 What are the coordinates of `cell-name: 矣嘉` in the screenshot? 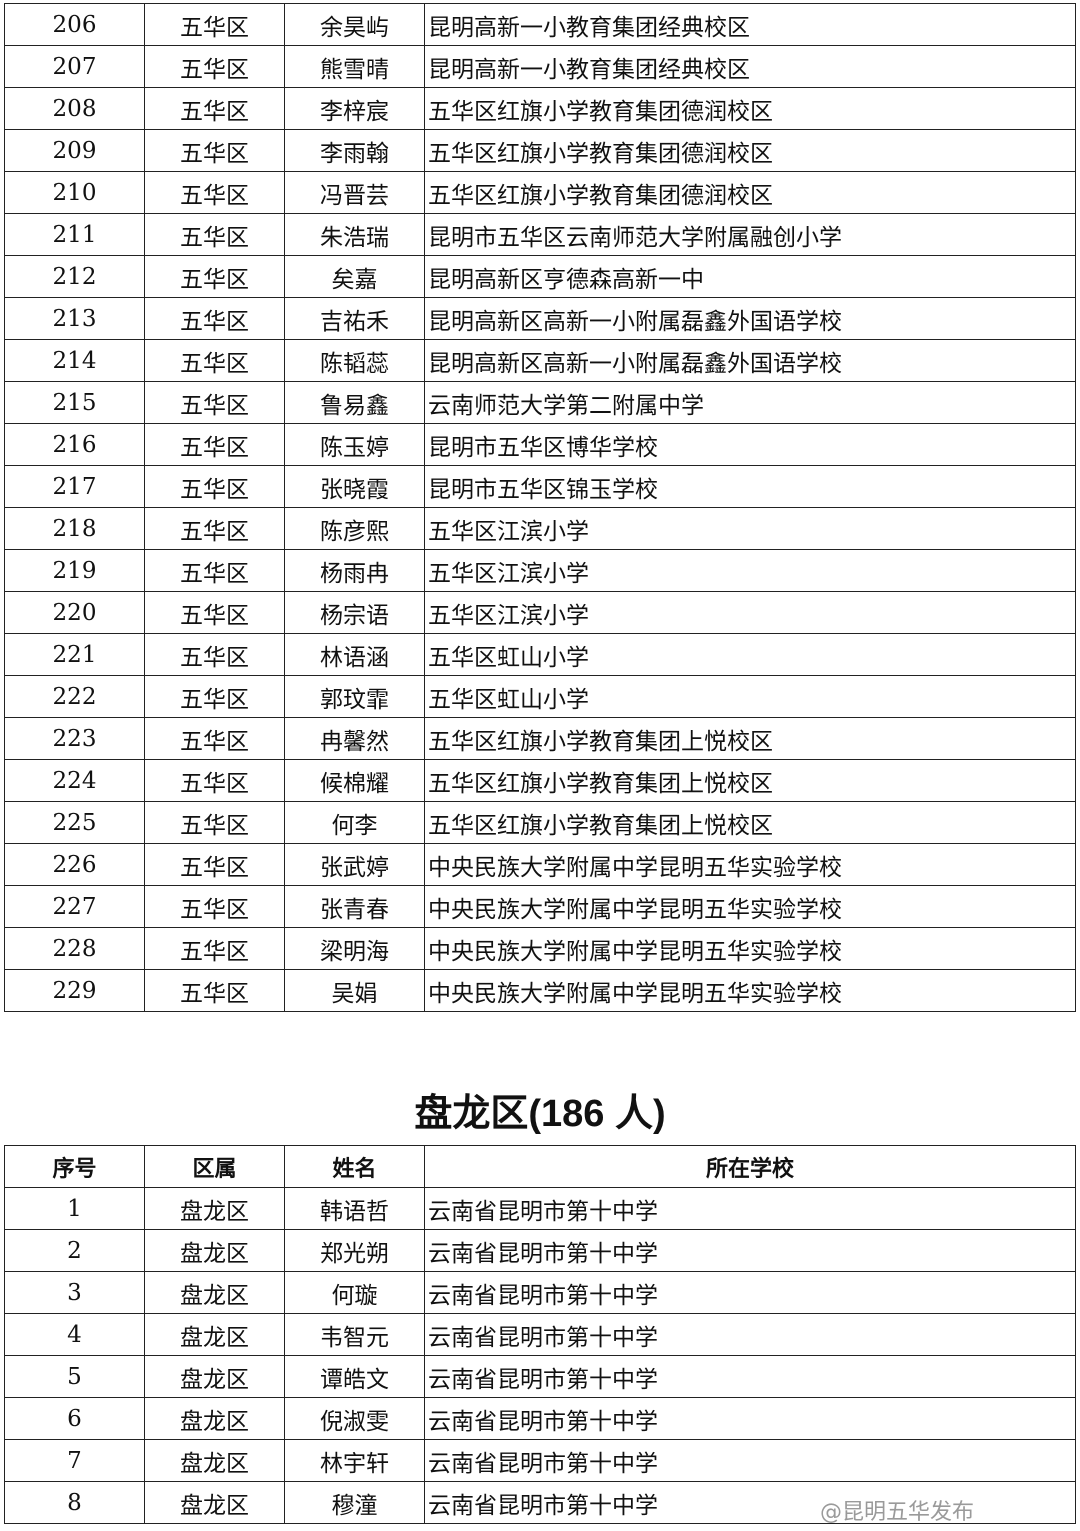 It's located at (354, 276).